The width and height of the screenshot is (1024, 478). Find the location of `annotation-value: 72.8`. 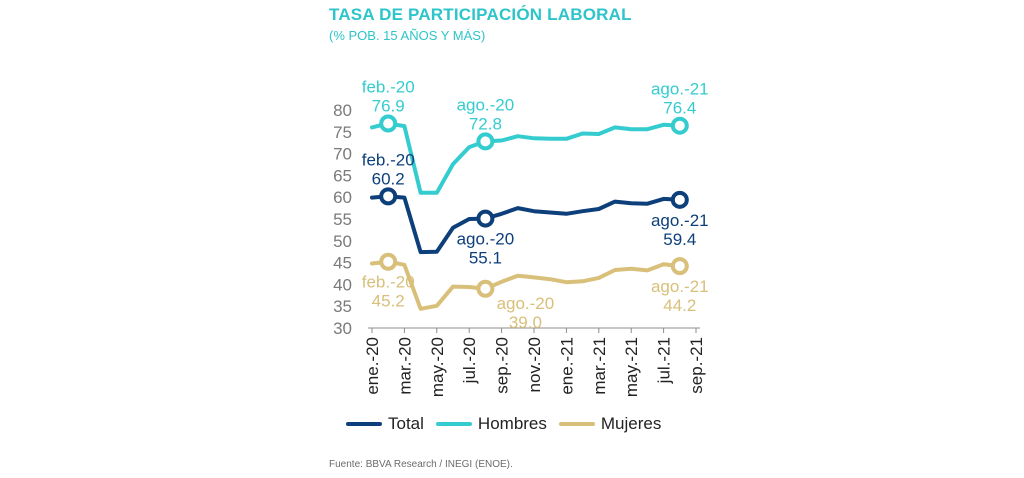

annotation-value: 72.8 is located at coordinates (485, 123).